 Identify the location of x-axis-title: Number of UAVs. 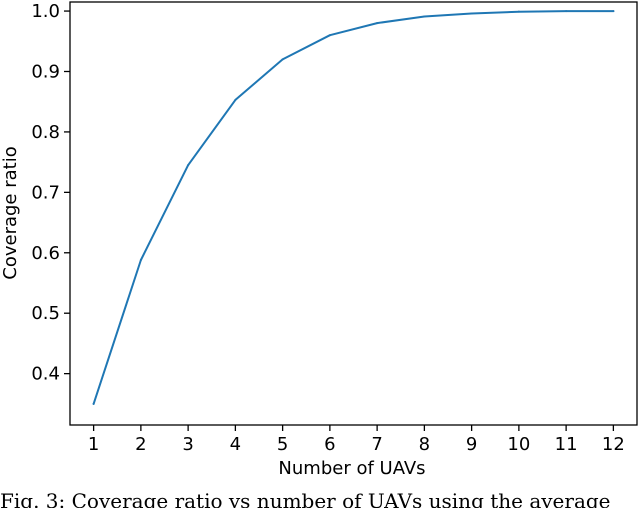
(351, 468).